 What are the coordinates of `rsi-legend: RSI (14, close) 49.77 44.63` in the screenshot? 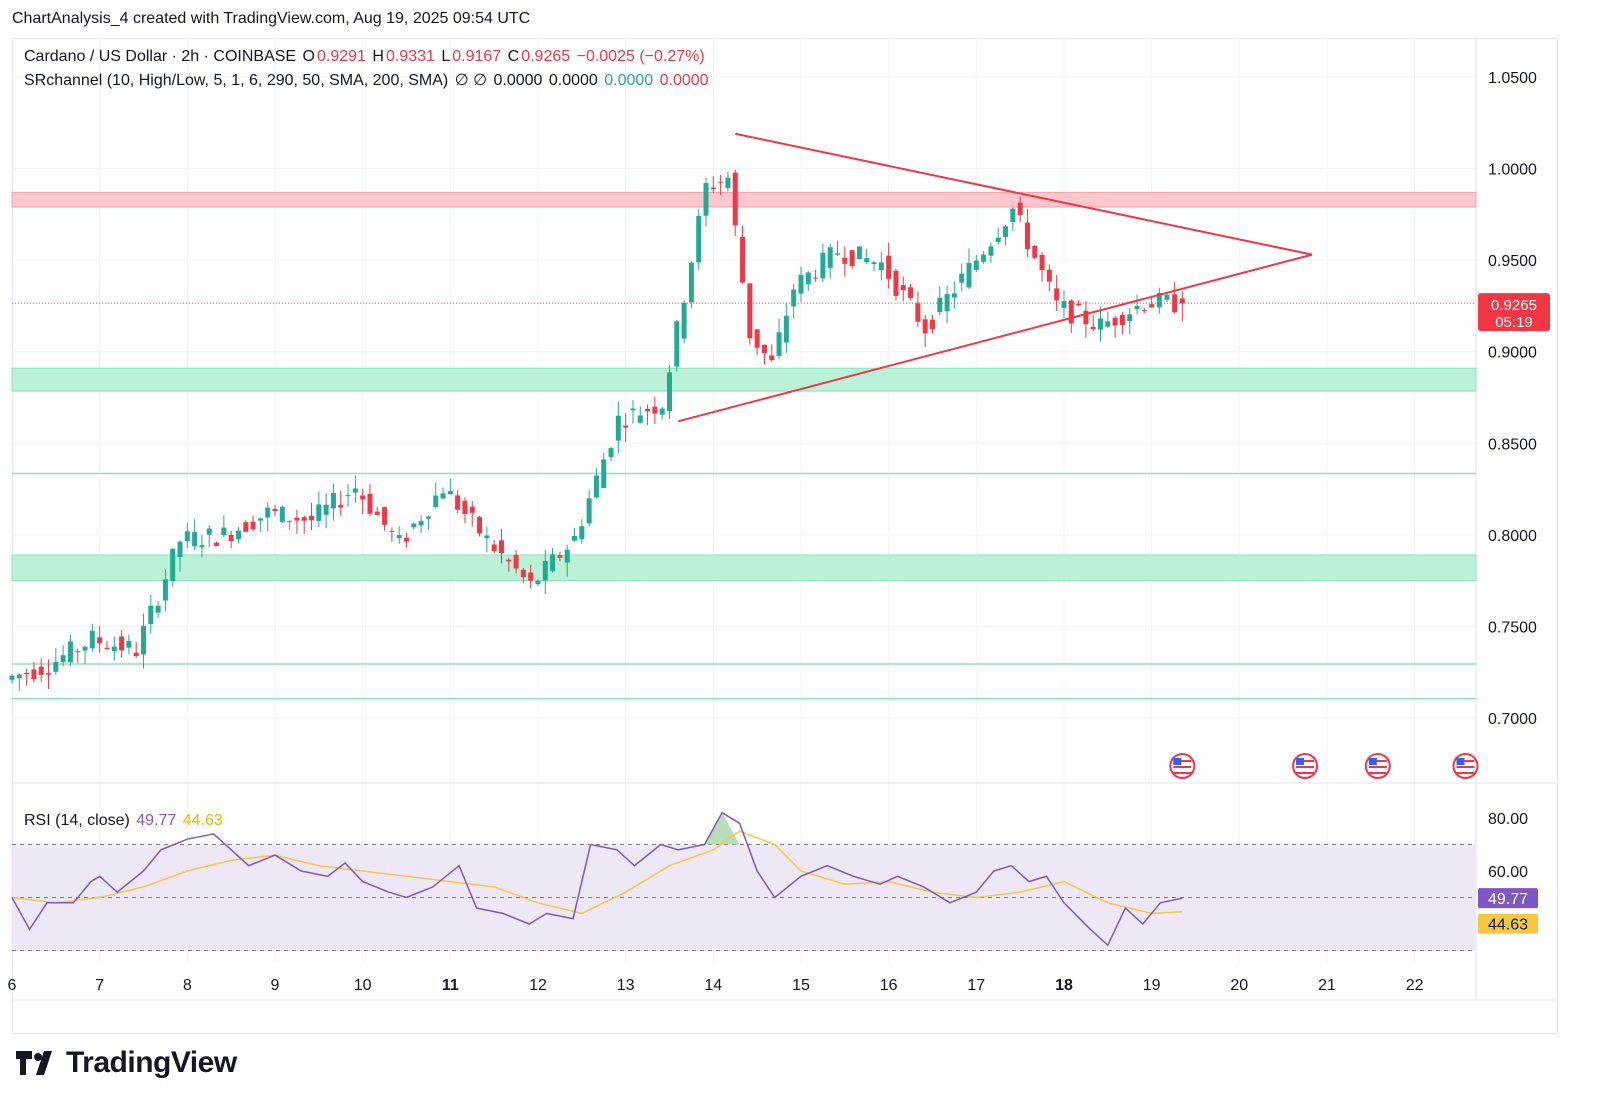 It's located at (124, 821).